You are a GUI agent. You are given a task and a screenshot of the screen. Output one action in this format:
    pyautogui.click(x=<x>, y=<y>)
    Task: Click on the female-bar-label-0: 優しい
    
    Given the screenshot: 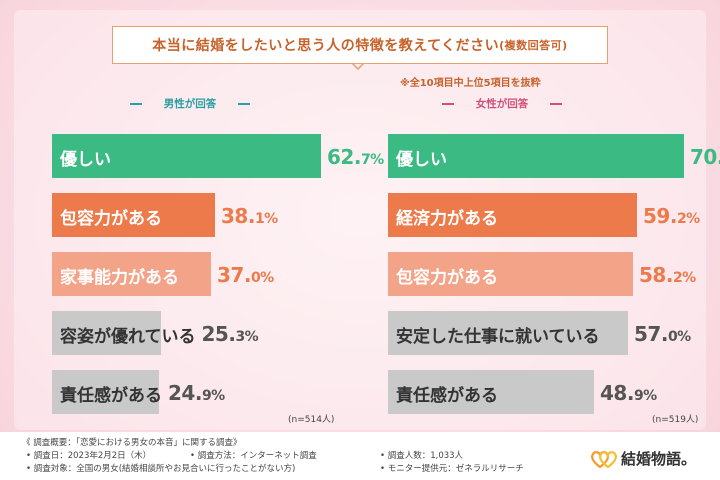 What is the action you would take?
    pyautogui.click(x=421, y=160)
    